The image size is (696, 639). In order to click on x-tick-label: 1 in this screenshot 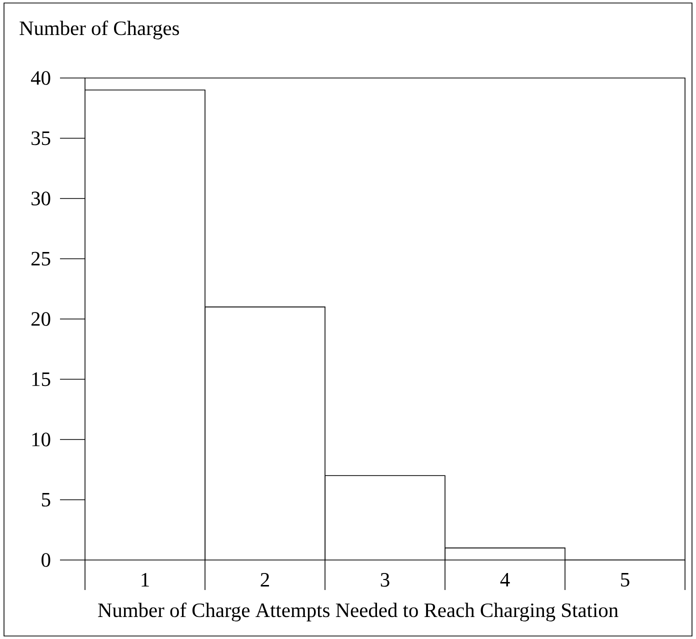, I will do `click(145, 579)`.